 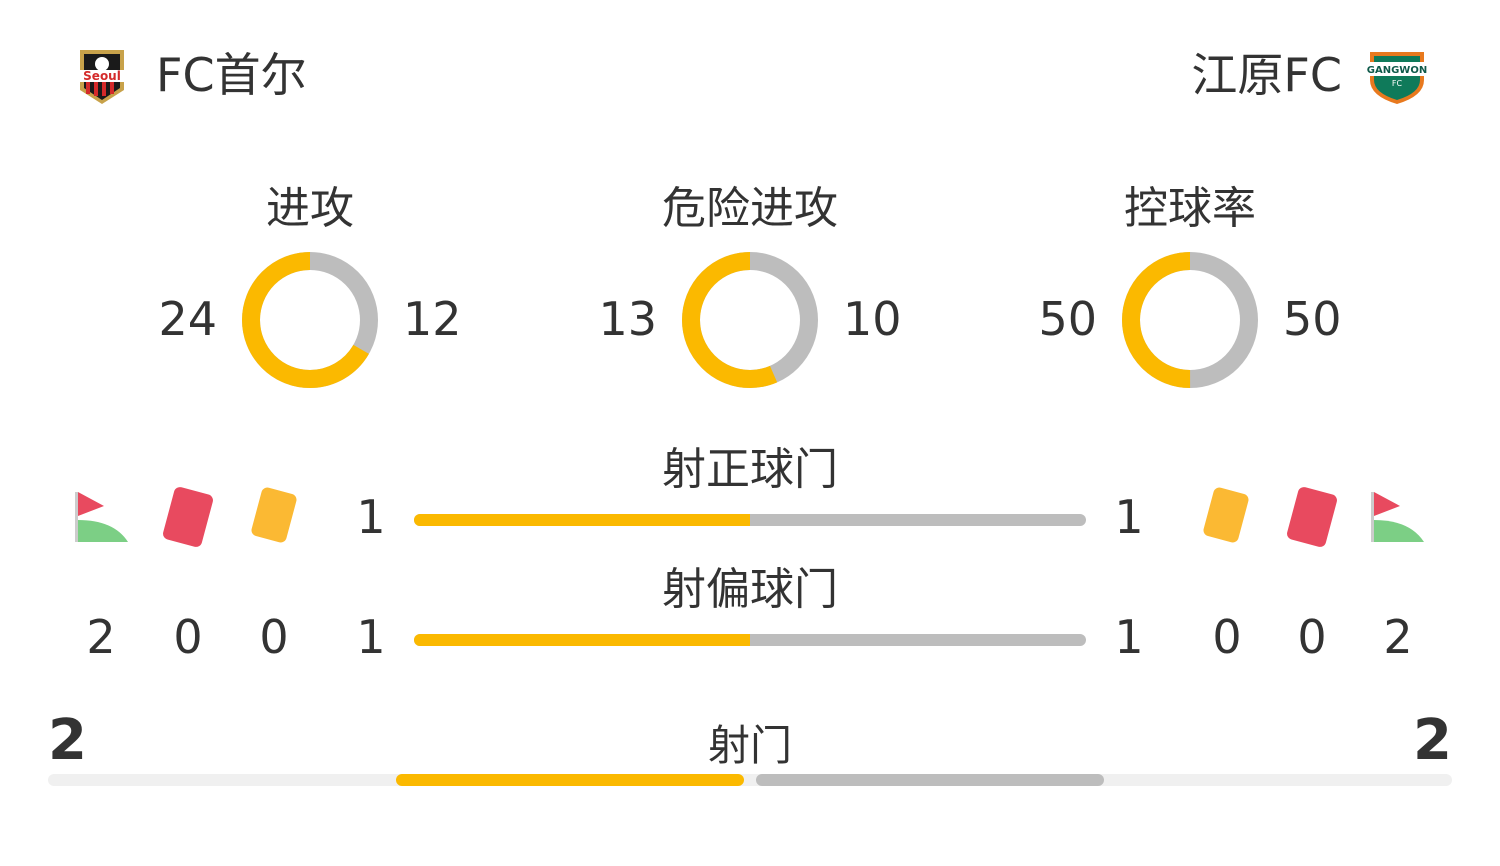 I want to click on stat-away-value: 12, so click(x=432, y=319).